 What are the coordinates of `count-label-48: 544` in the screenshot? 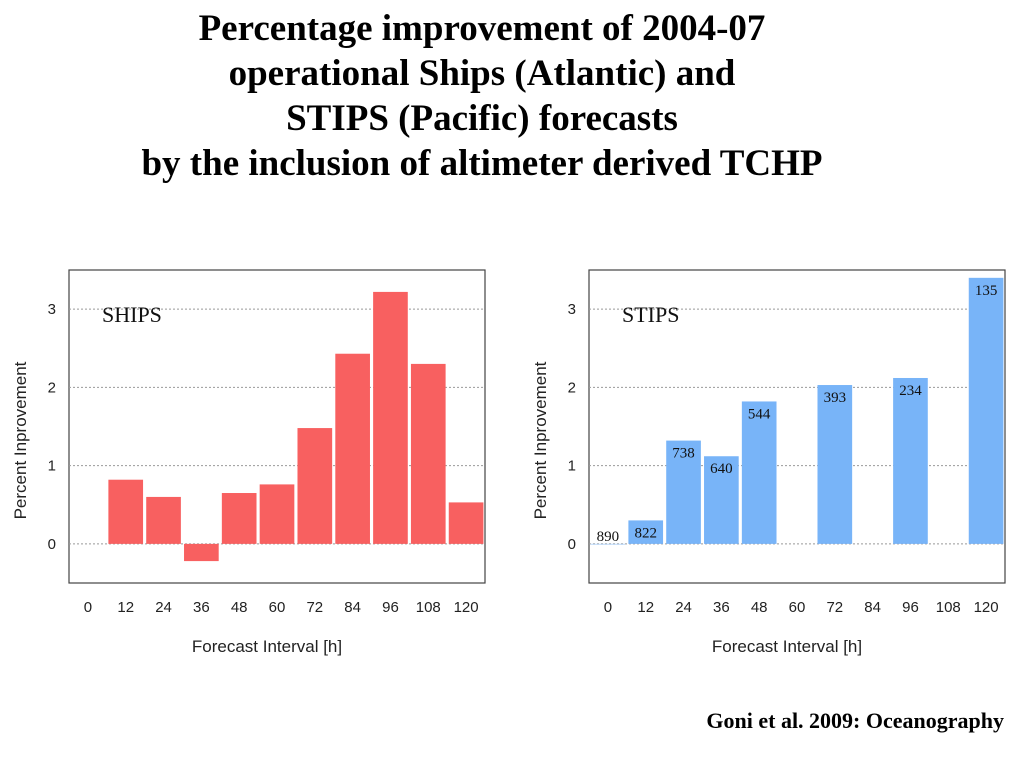 It's located at (759, 414).